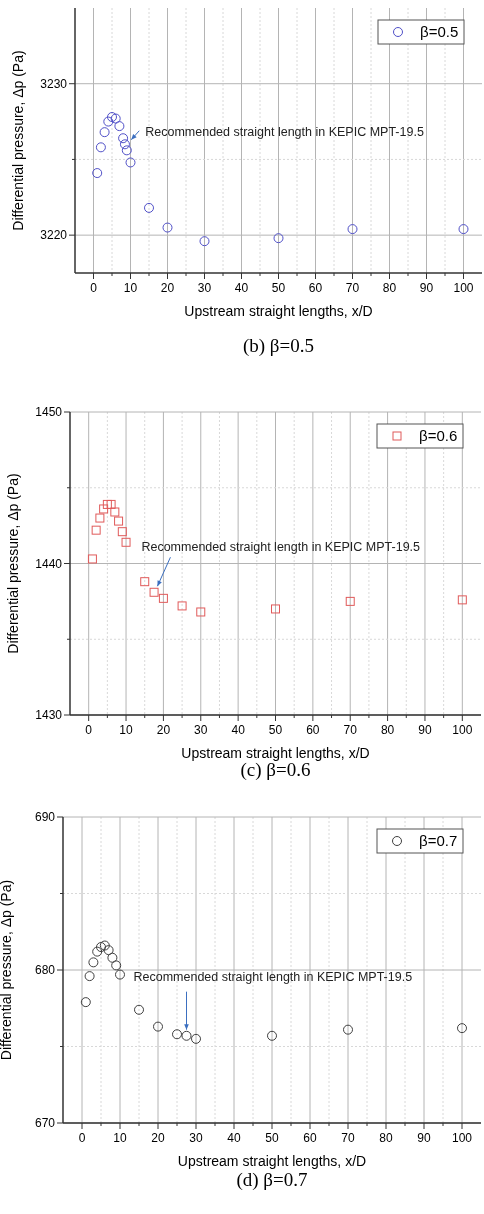 The width and height of the screenshot is (484, 1214). Describe the element at coordinates (54, 235) in the screenshot. I see `y-tick-label: 3220` at that location.